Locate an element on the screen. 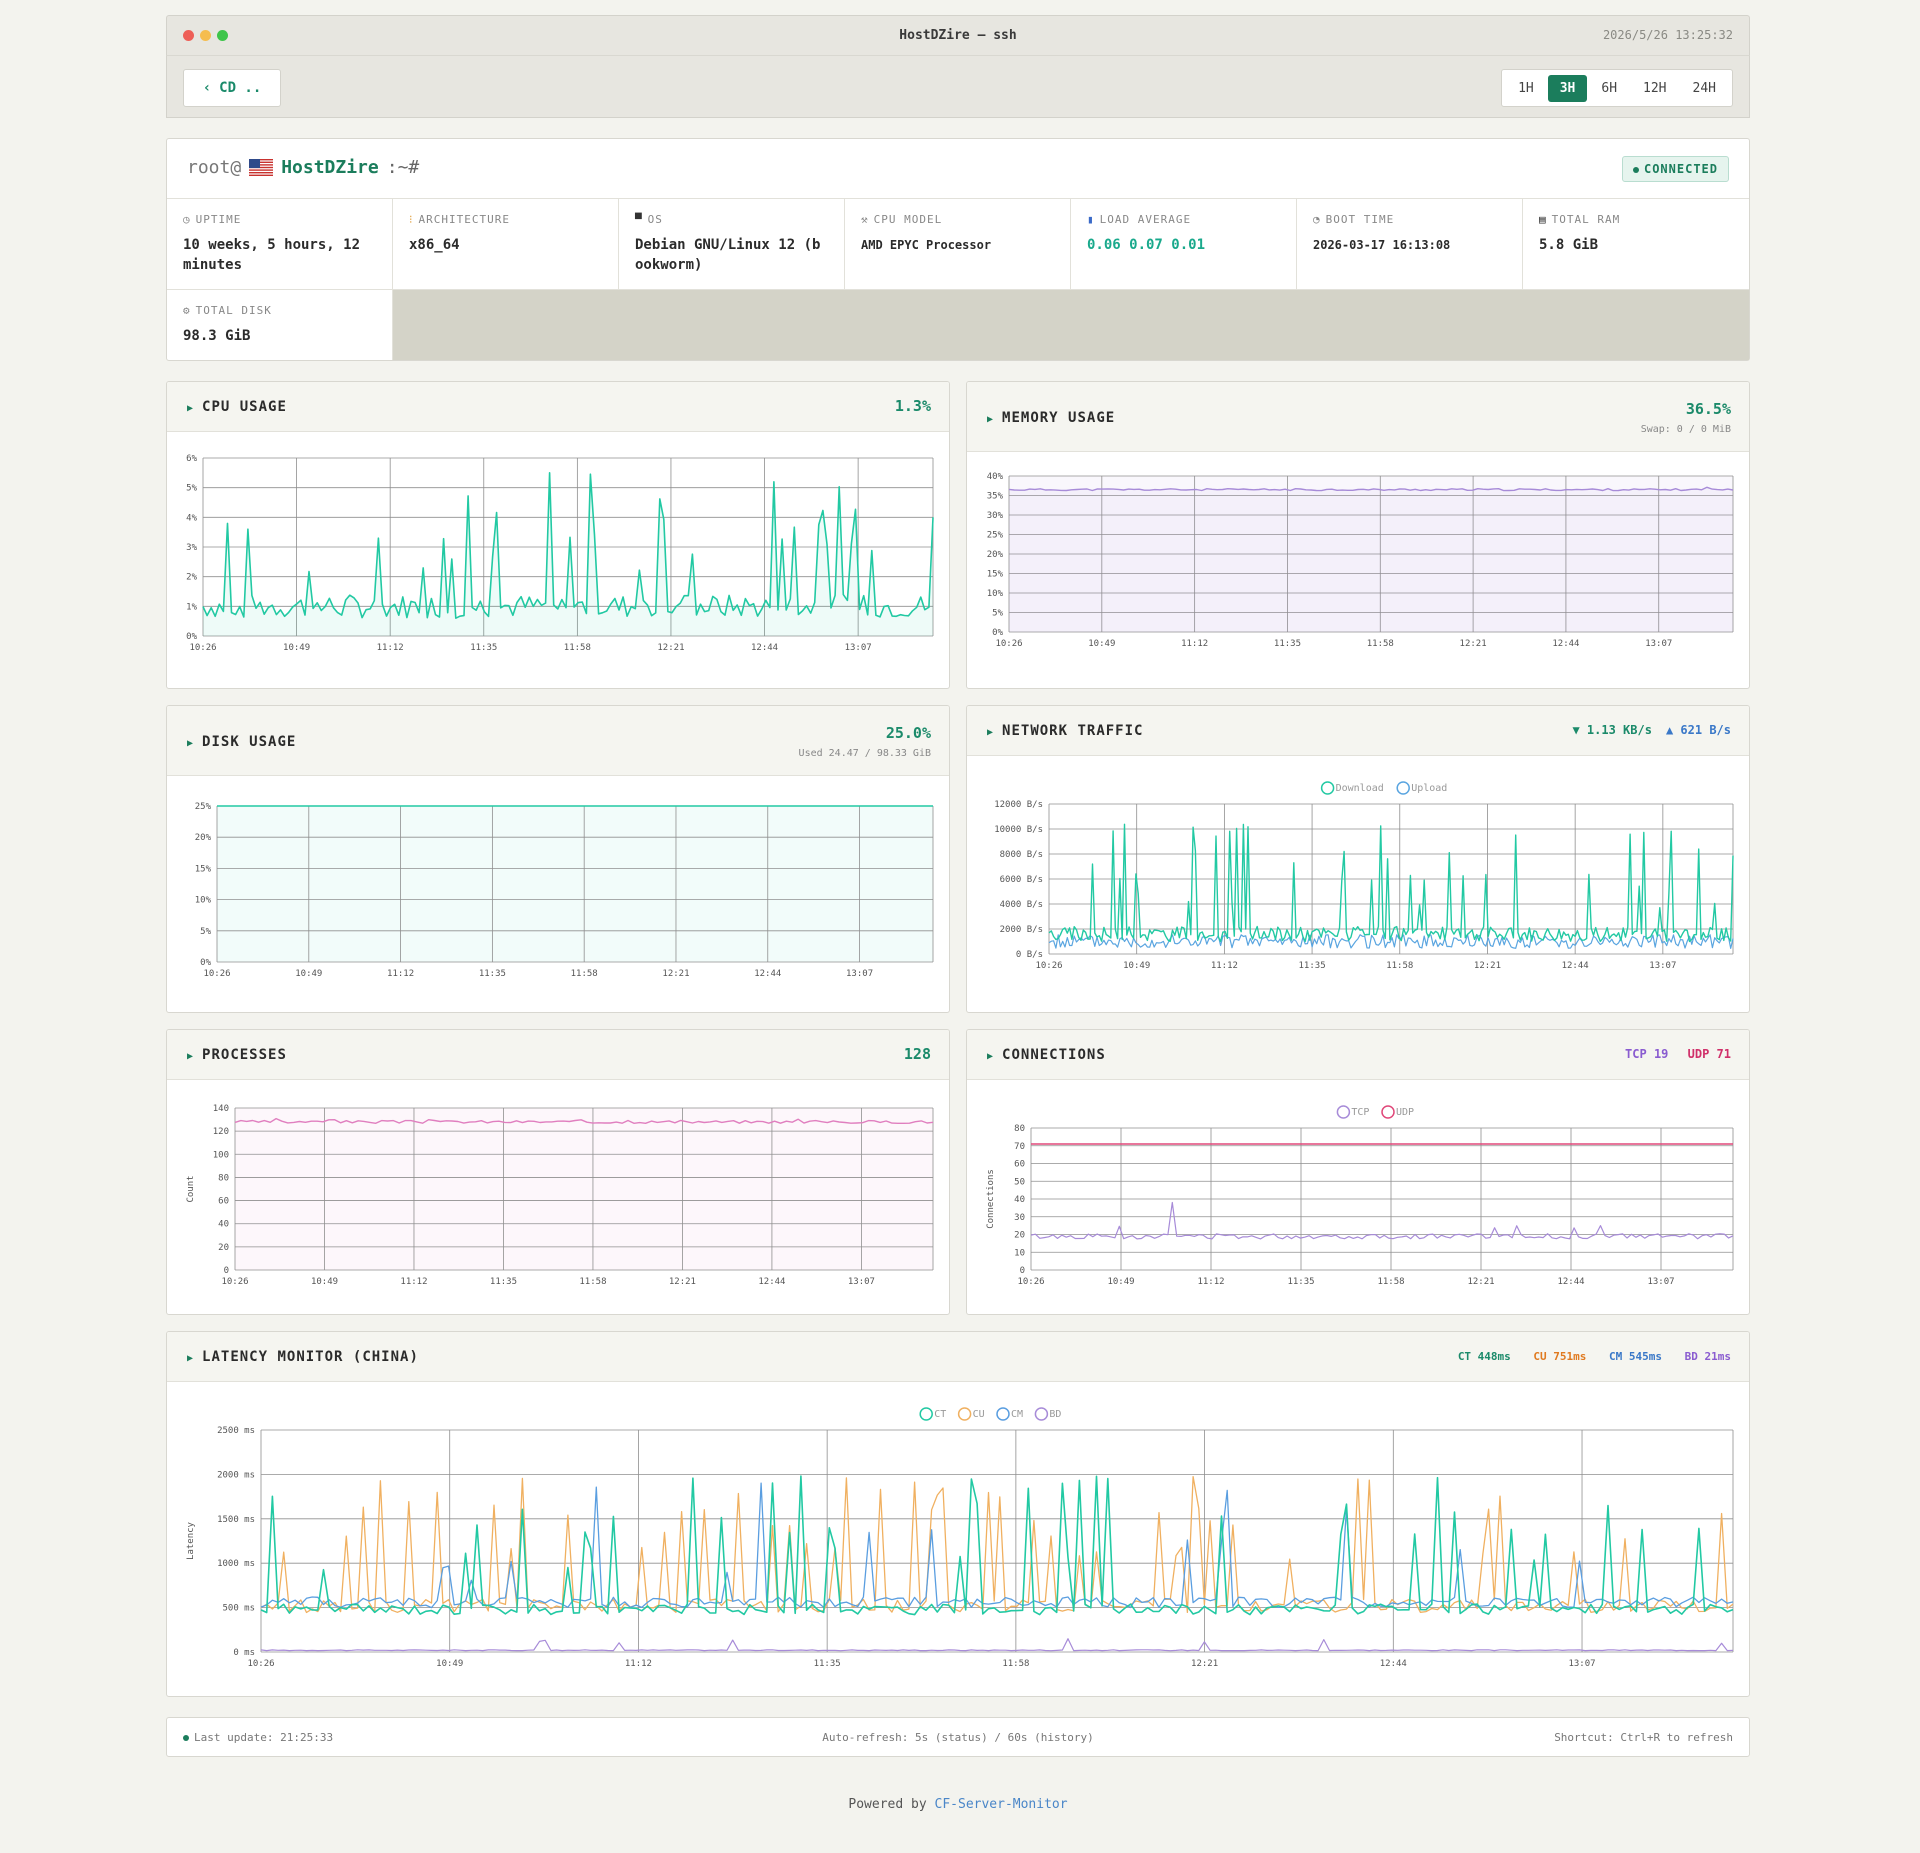  minimize-window-button is located at coordinates (205, 35).